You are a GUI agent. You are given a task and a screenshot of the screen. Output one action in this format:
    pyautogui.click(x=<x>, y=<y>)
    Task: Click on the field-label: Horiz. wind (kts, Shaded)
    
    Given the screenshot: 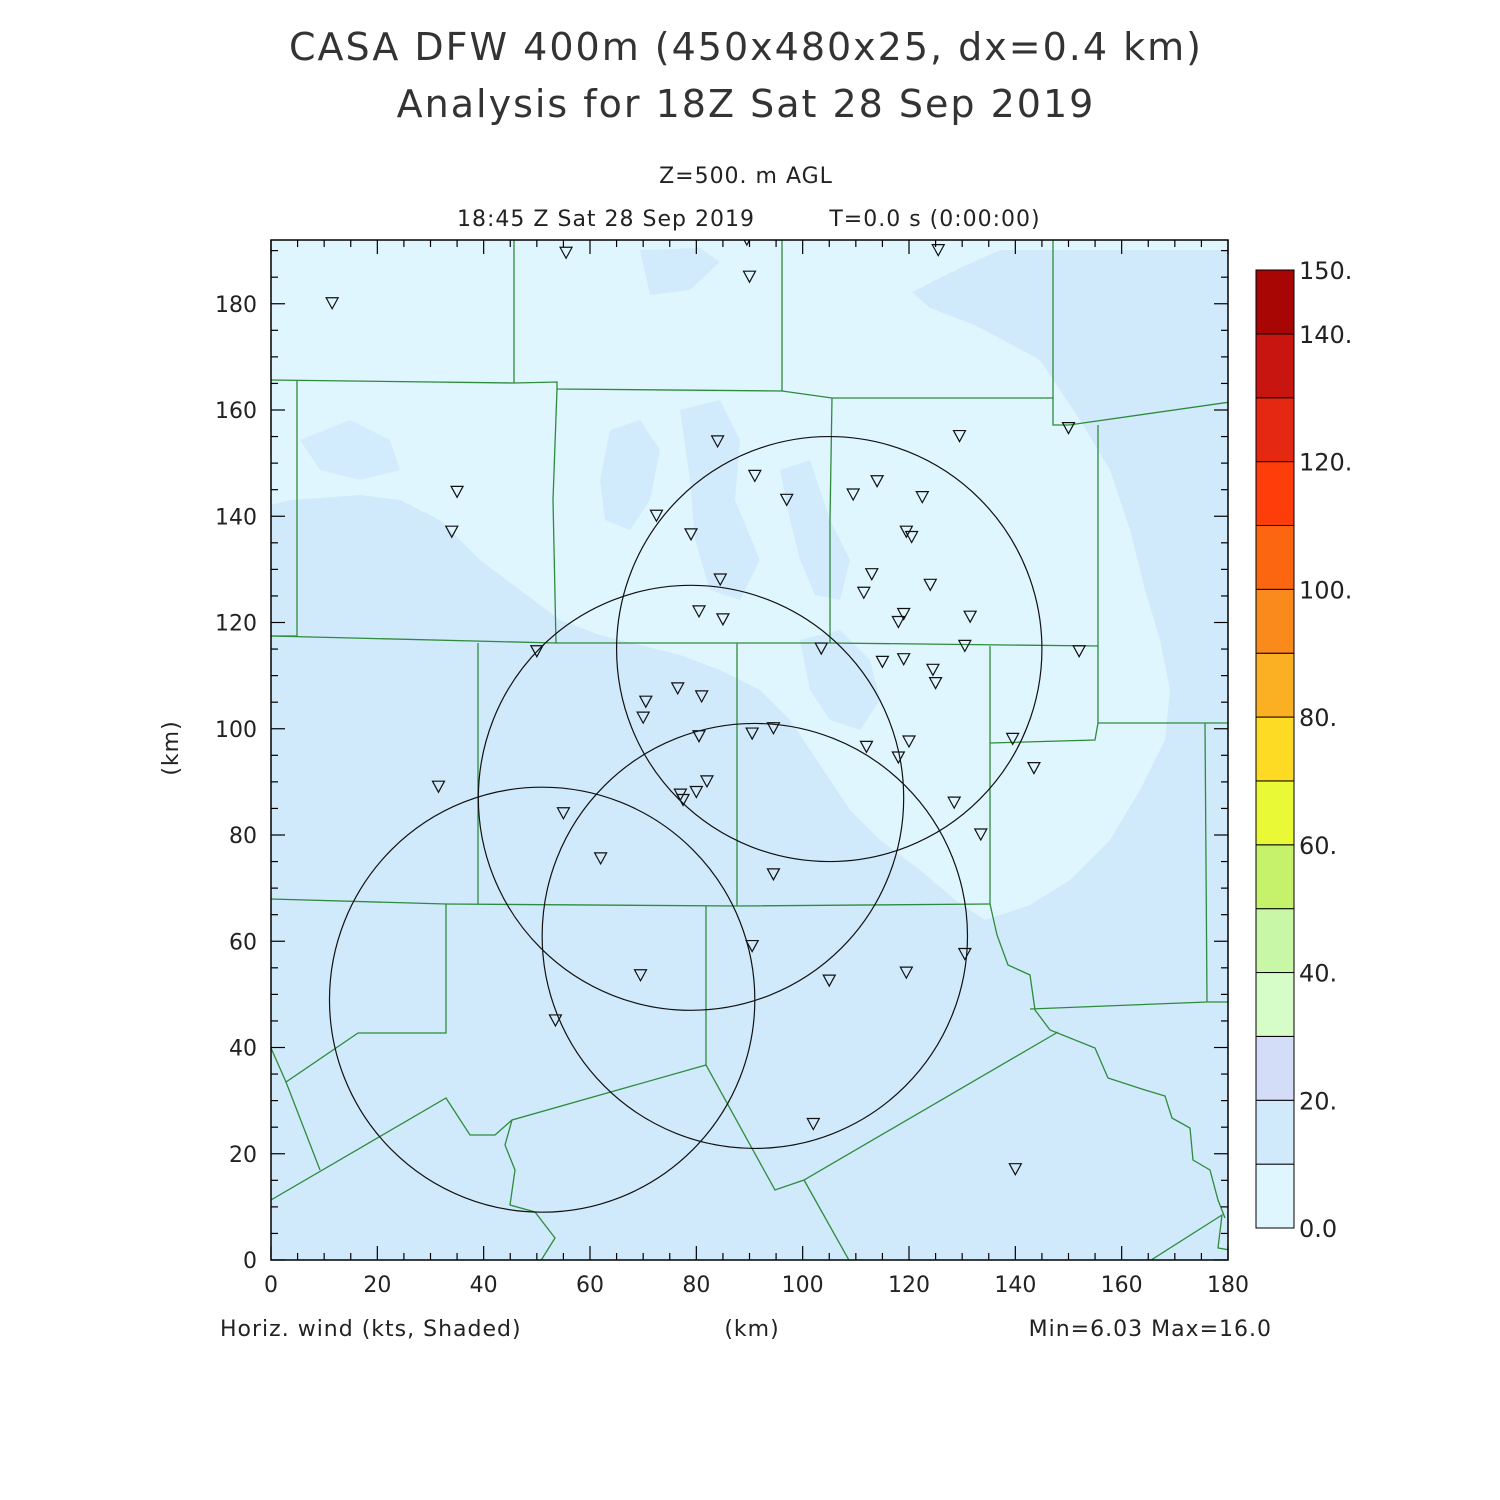 What is the action you would take?
    pyautogui.click(x=371, y=1329)
    